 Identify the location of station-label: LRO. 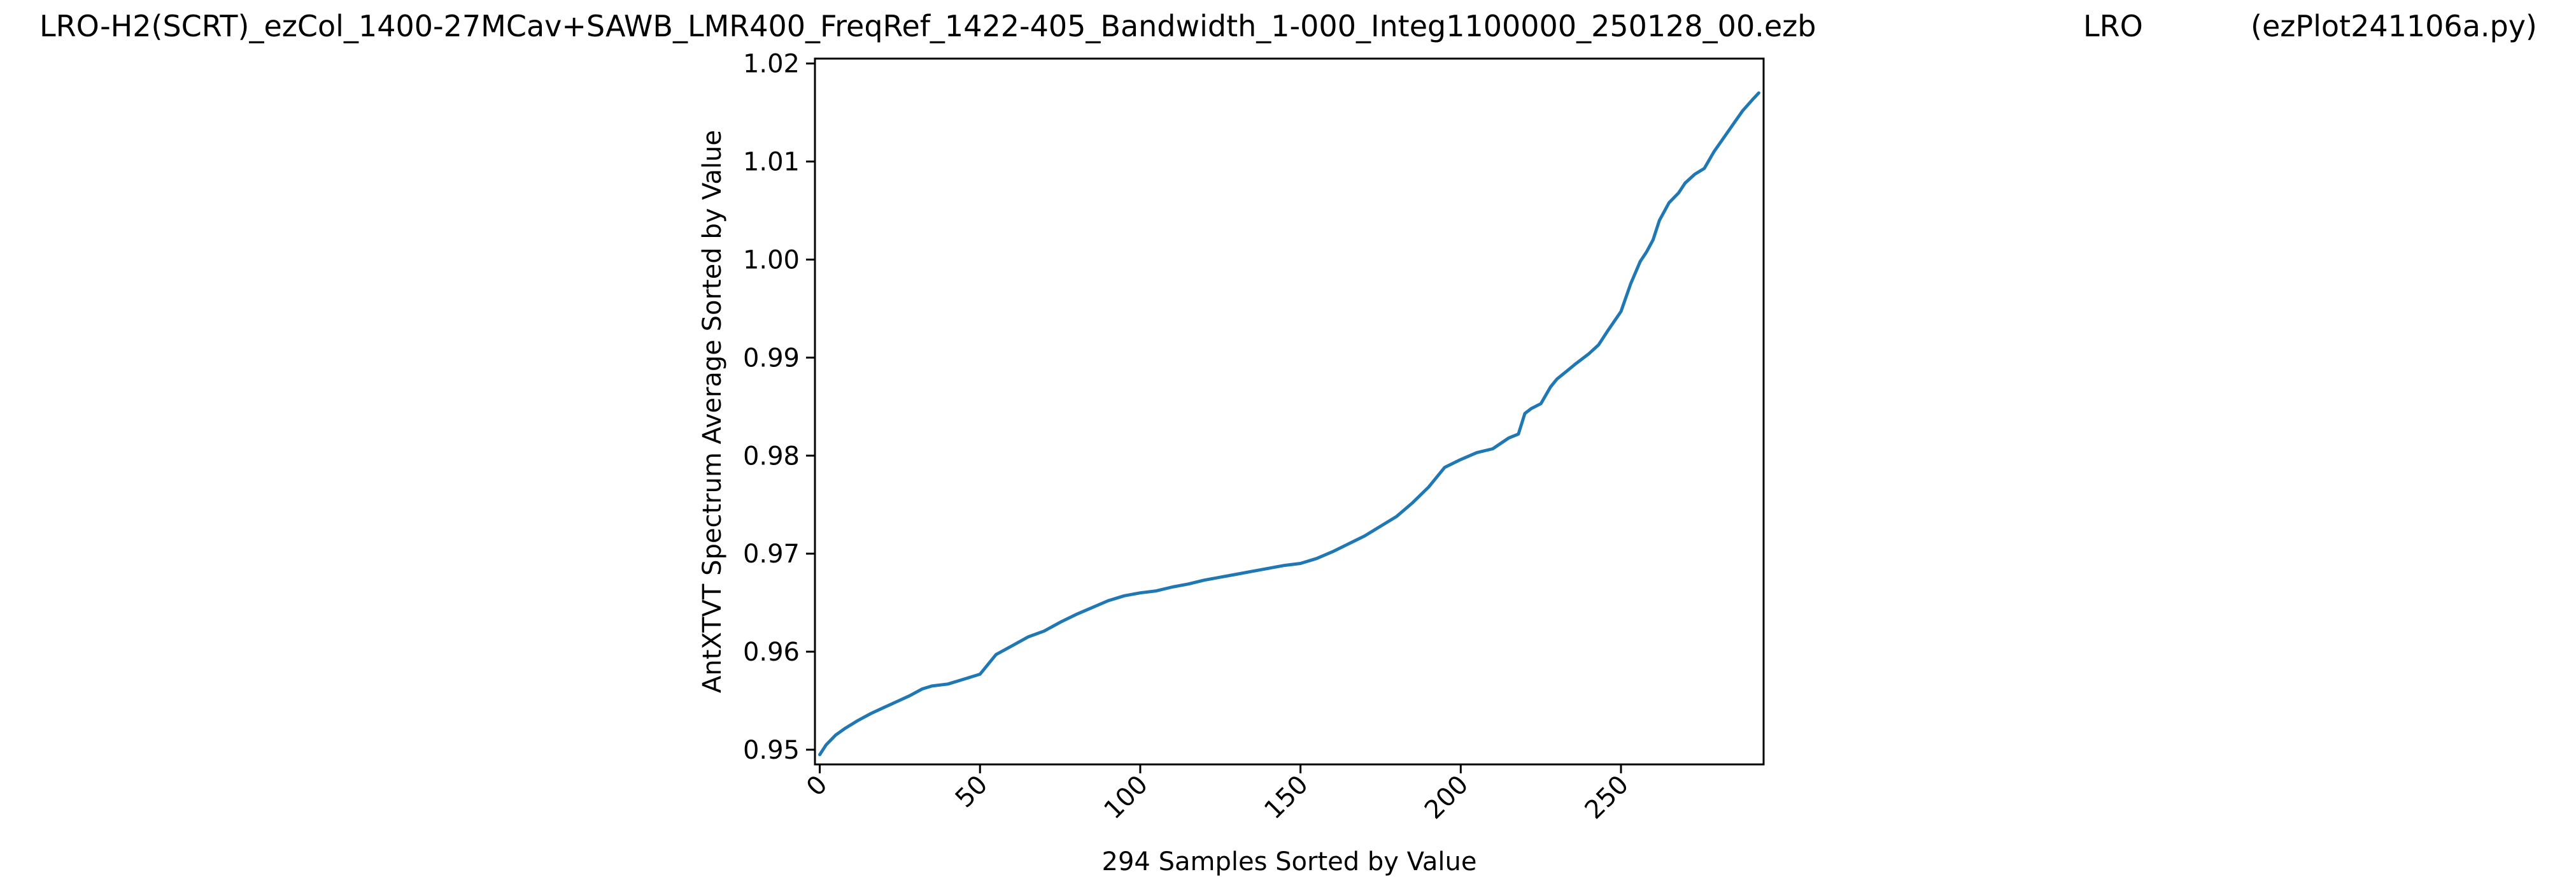
(2113, 26).